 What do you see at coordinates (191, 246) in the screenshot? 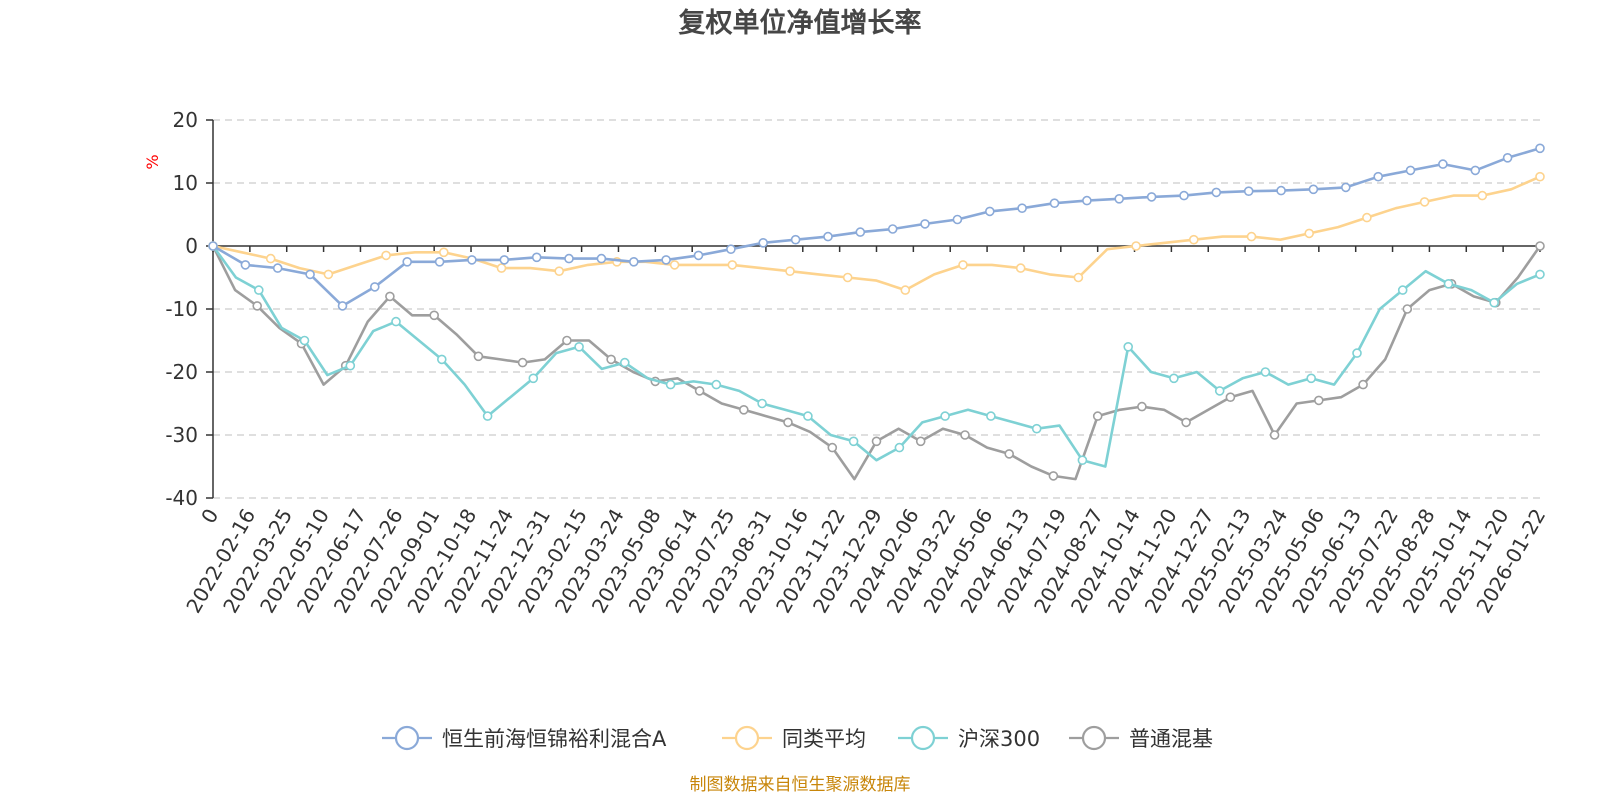
I see `y-tick-label: 0` at bounding box center [191, 246].